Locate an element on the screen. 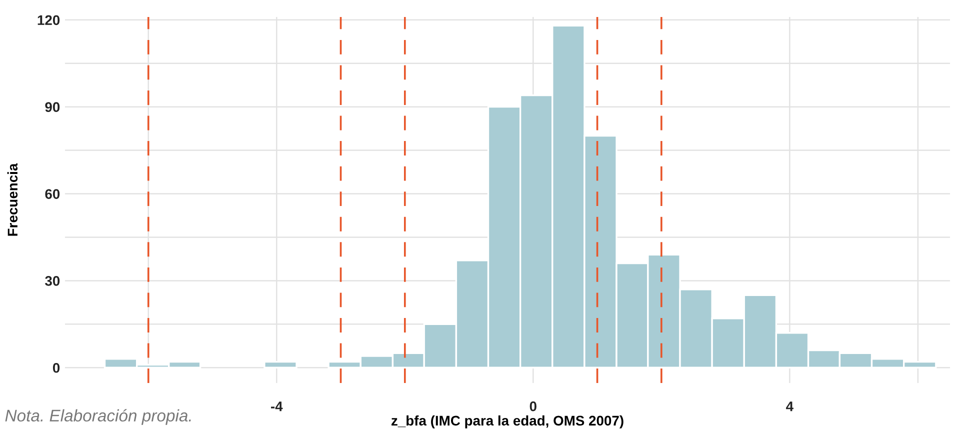 The width and height of the screenshot is (953, 430). x-tick-label: -4 is located at coordinates (277, 407).